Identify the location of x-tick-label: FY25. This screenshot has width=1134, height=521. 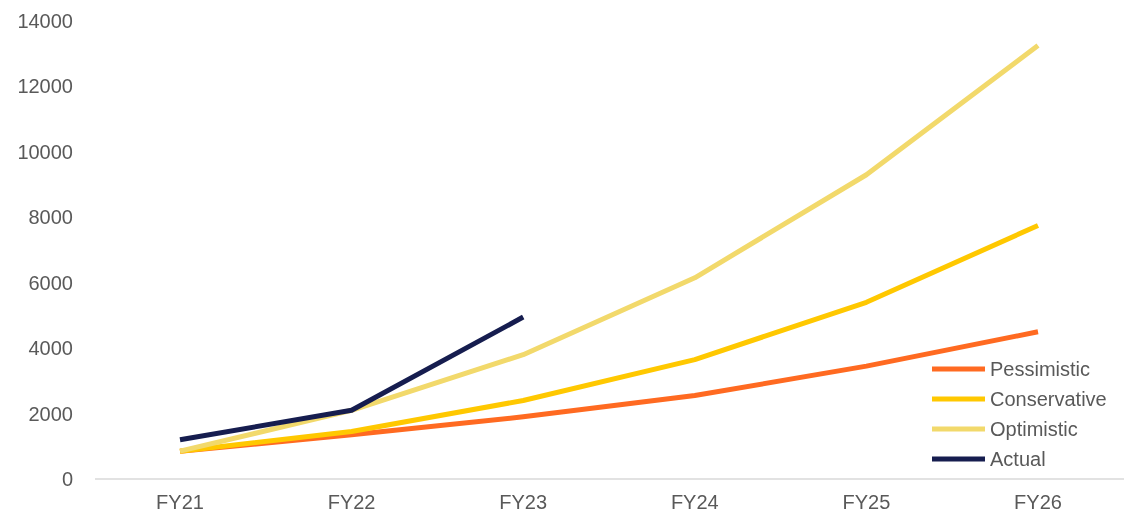
(866, 502).